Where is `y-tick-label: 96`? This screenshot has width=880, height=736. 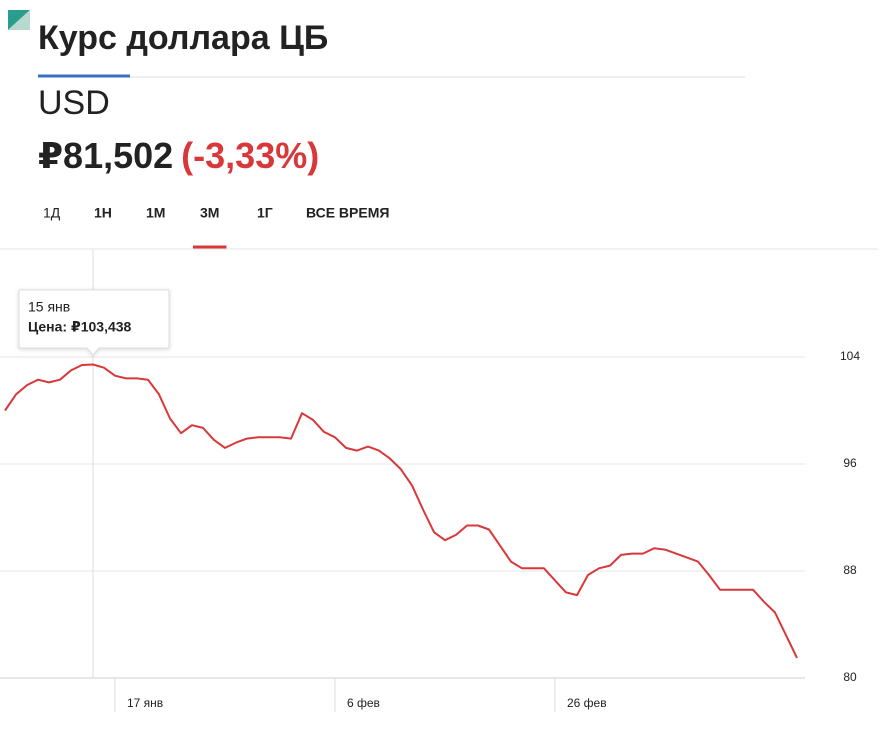
y-tick-label: 96 is located at coordinates (850, 463).